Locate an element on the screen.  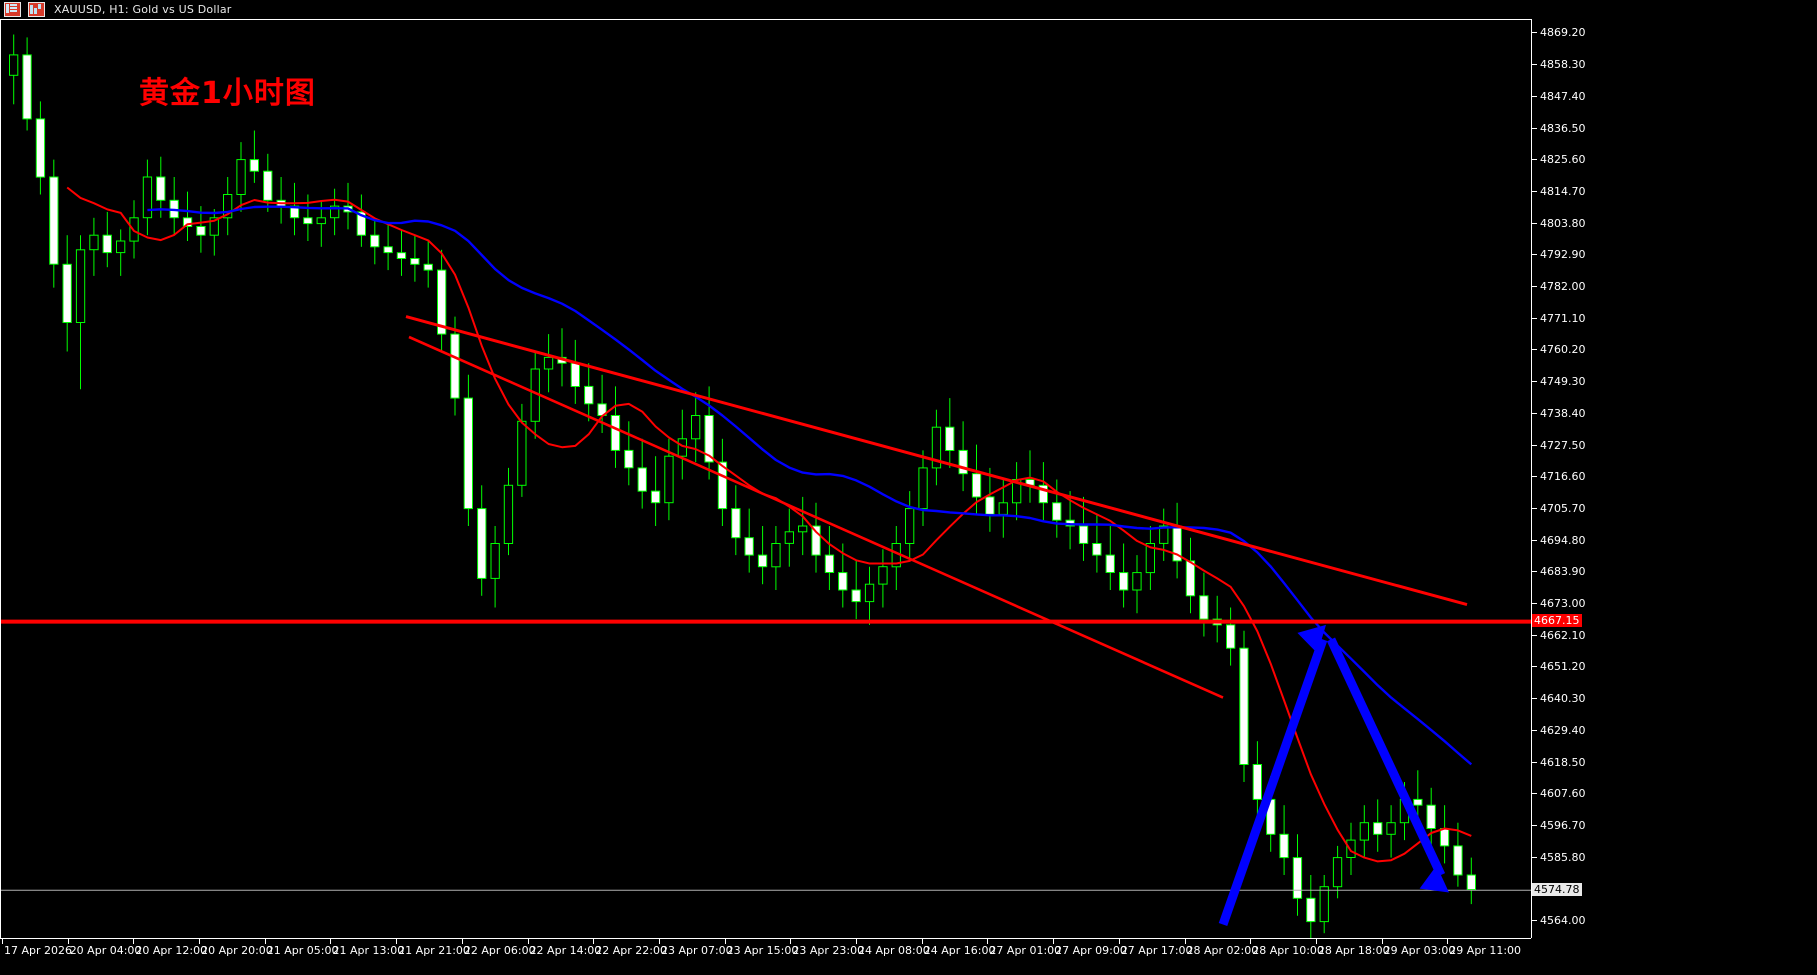
price-tick: 4771.10 is located at coordinates (1559, 318).